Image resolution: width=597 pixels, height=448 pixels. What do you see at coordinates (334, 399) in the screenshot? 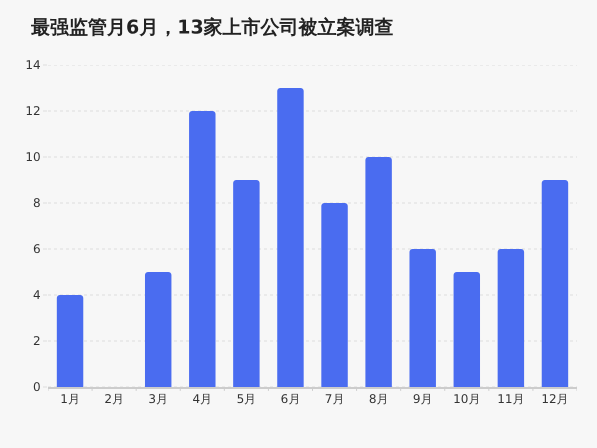
I see `x-tick-label: 7月` at bounding box center [334, 399].